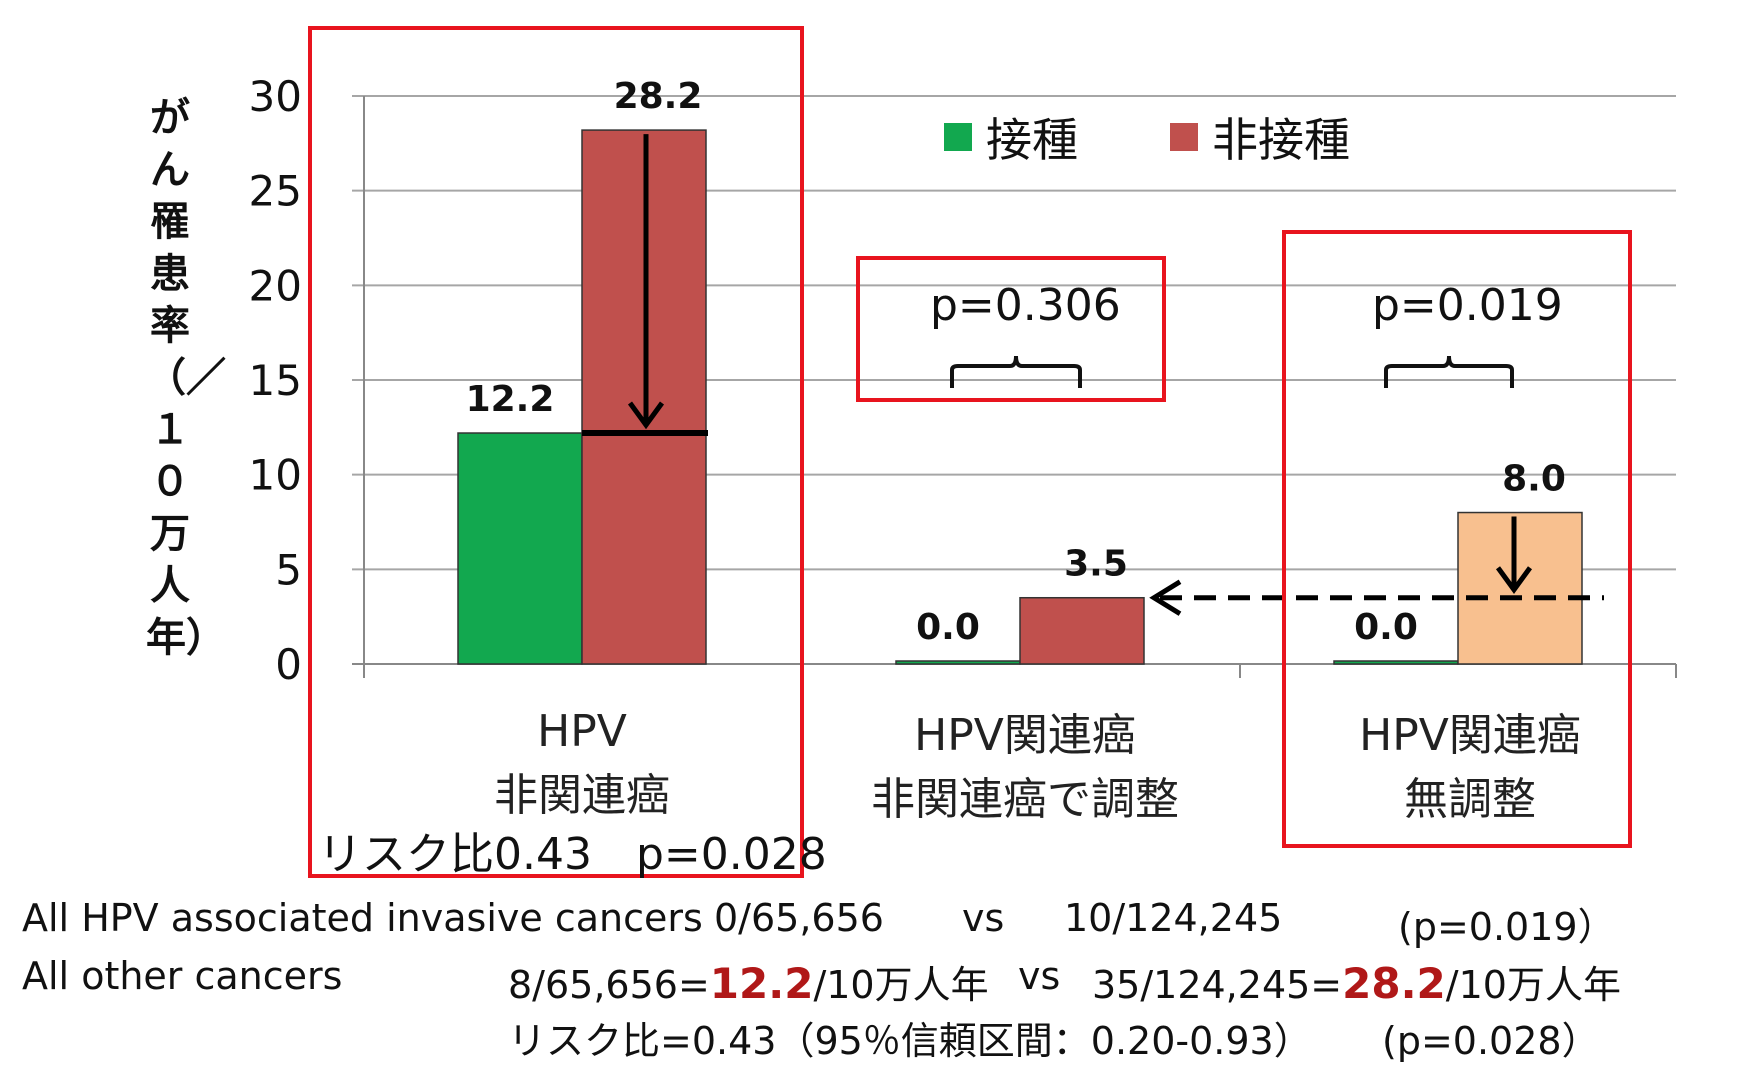 The image size is (1744, 1065). Describe the element at coordinates (1533, 985) in the screenshot. I see `footer-row2-unvaccinated-post: /10万人年` at that location.